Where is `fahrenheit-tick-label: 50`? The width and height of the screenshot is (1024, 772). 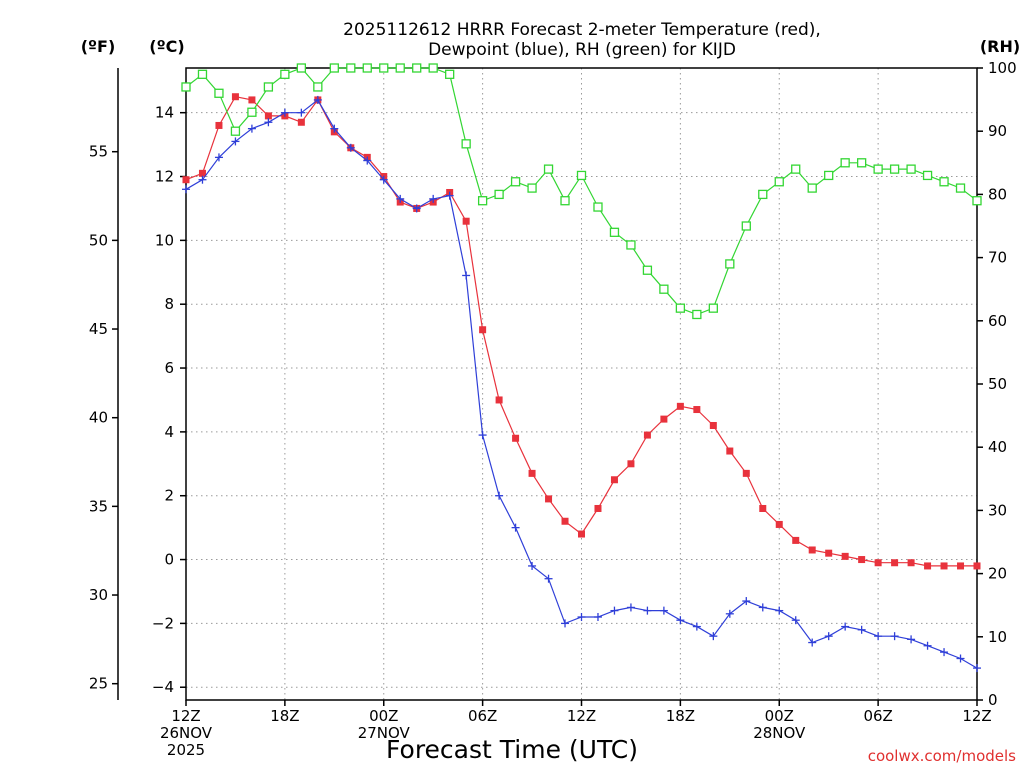 fahrenheit-tick-label: 50 is located at coordinates (98, 240).